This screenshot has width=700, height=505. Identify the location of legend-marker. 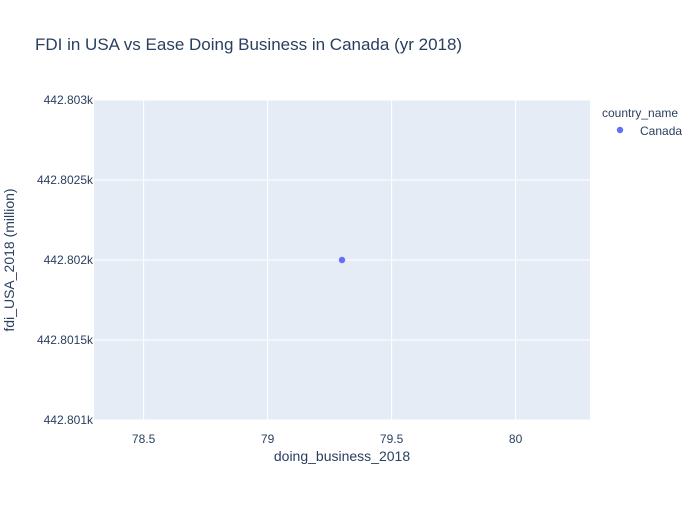
(620, 130).